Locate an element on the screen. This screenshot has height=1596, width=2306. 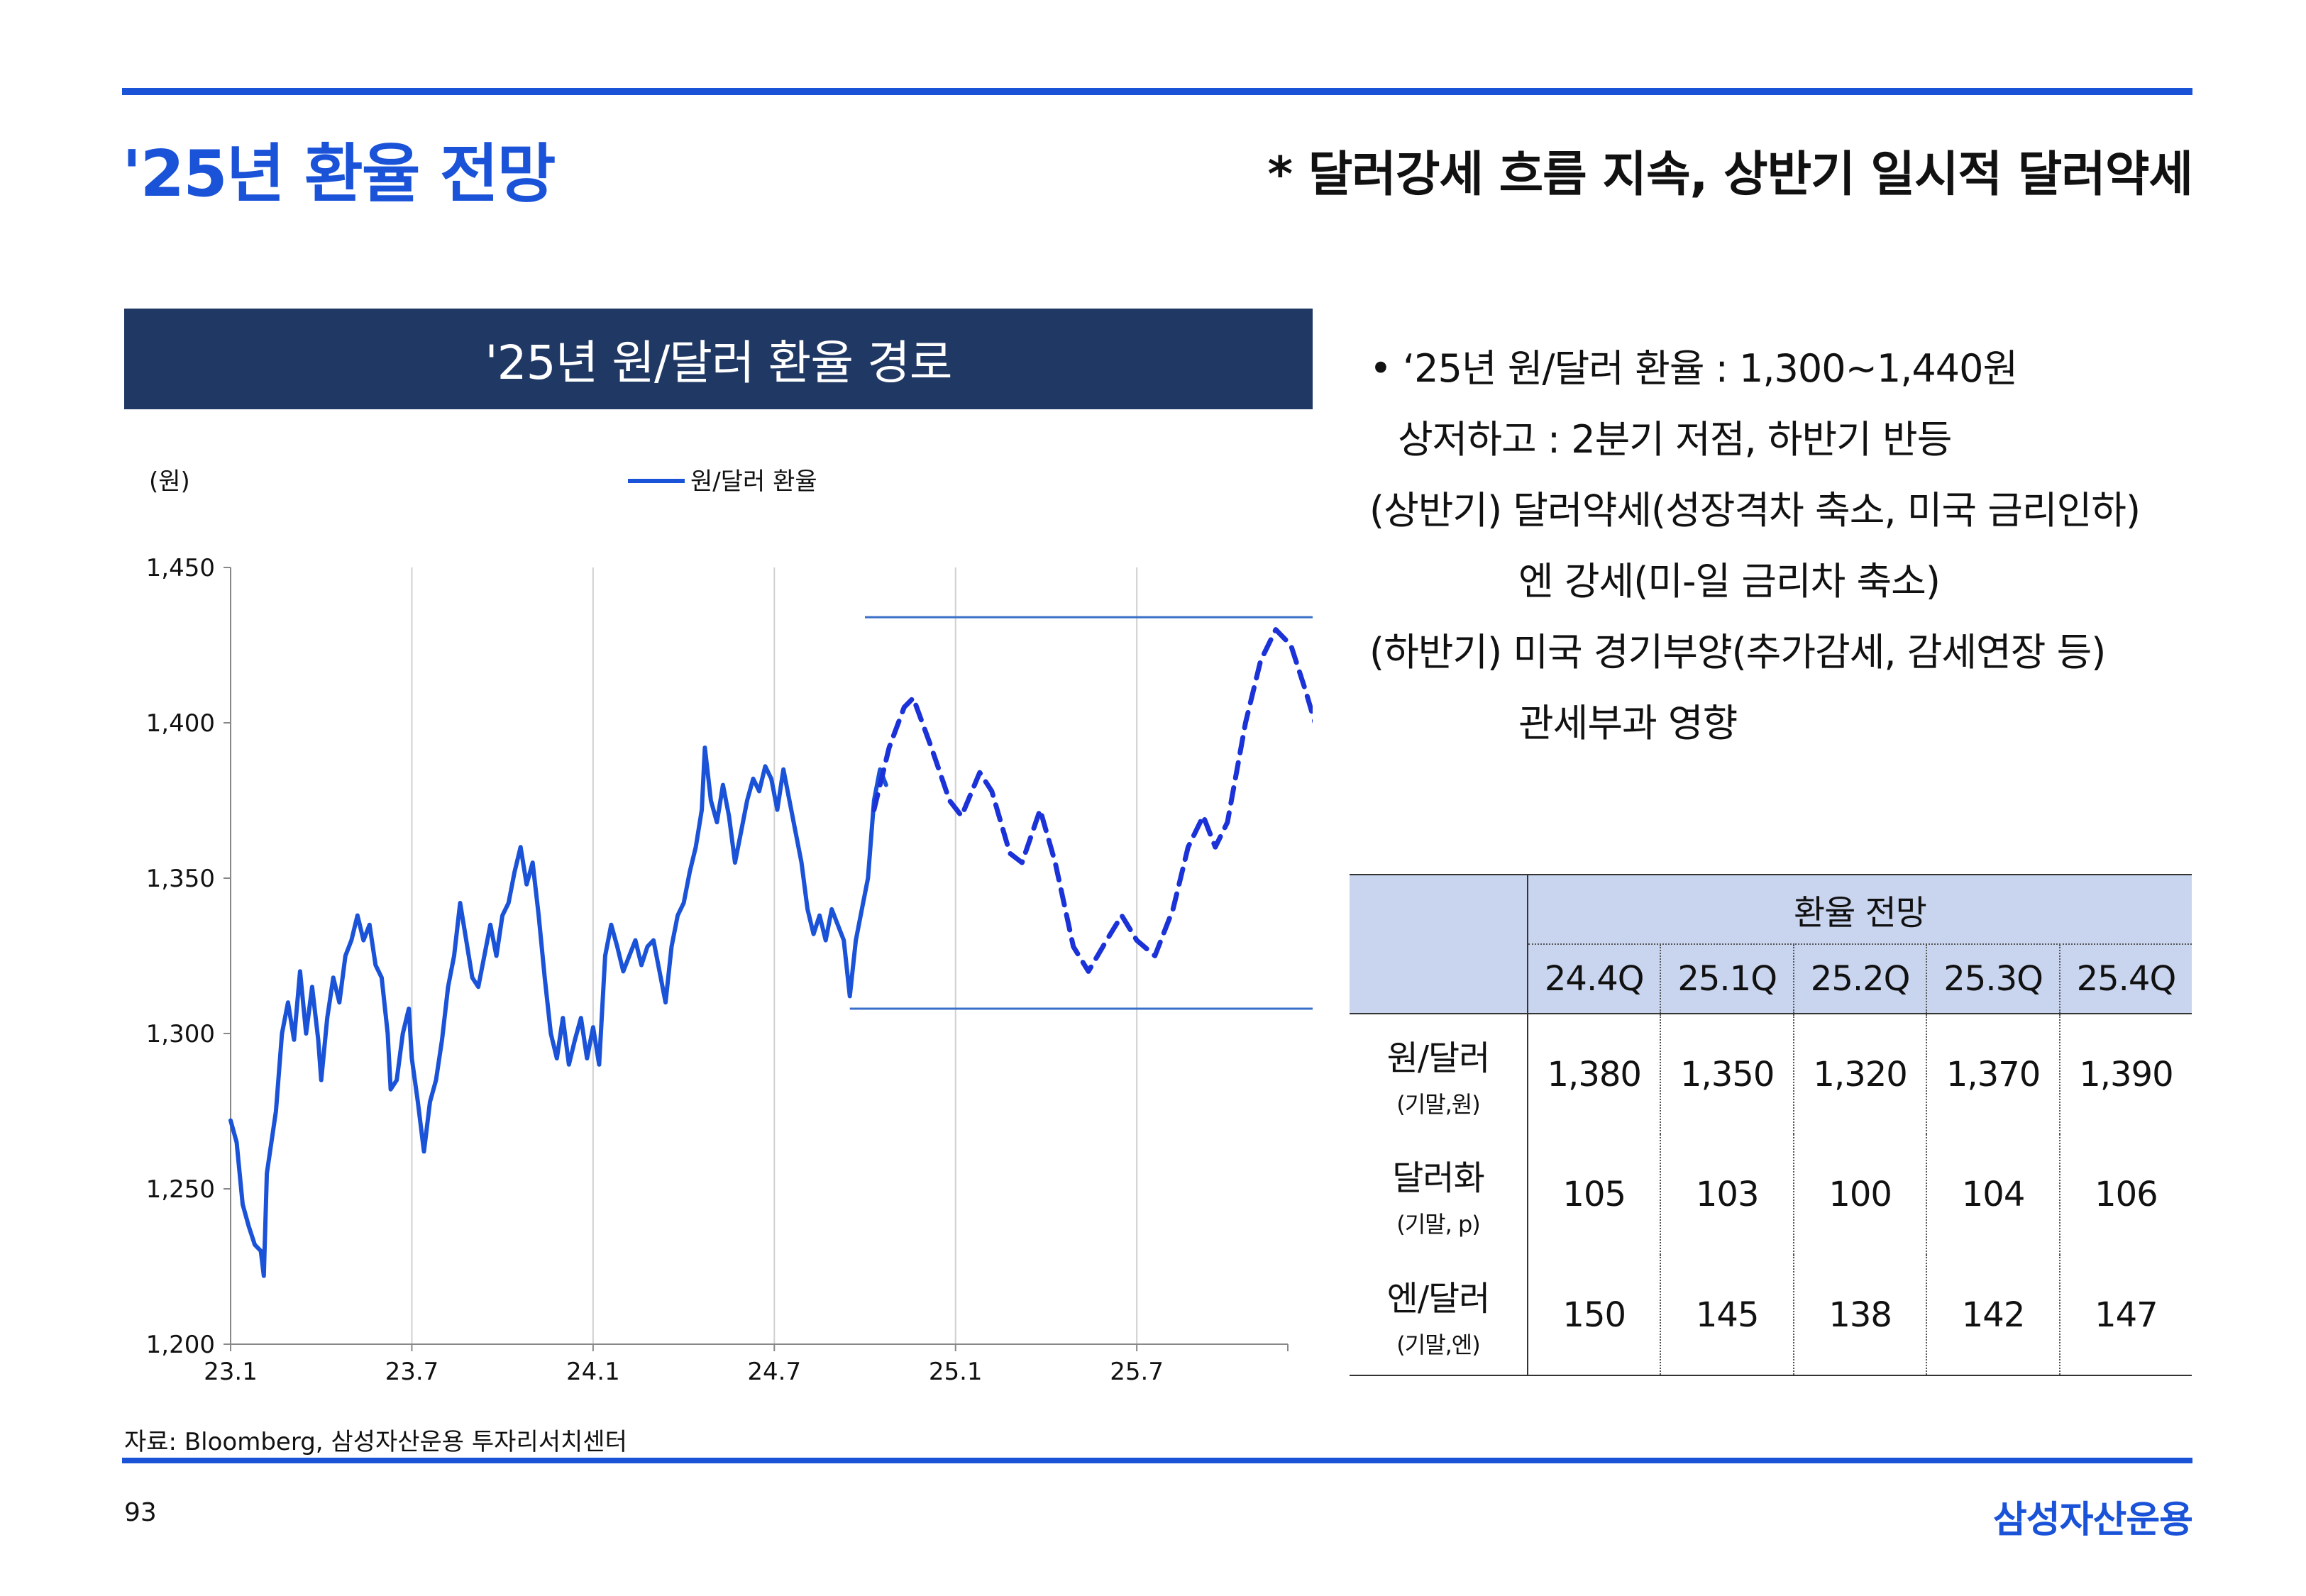
page-number: 93 is located at coordinates (140, 1512).